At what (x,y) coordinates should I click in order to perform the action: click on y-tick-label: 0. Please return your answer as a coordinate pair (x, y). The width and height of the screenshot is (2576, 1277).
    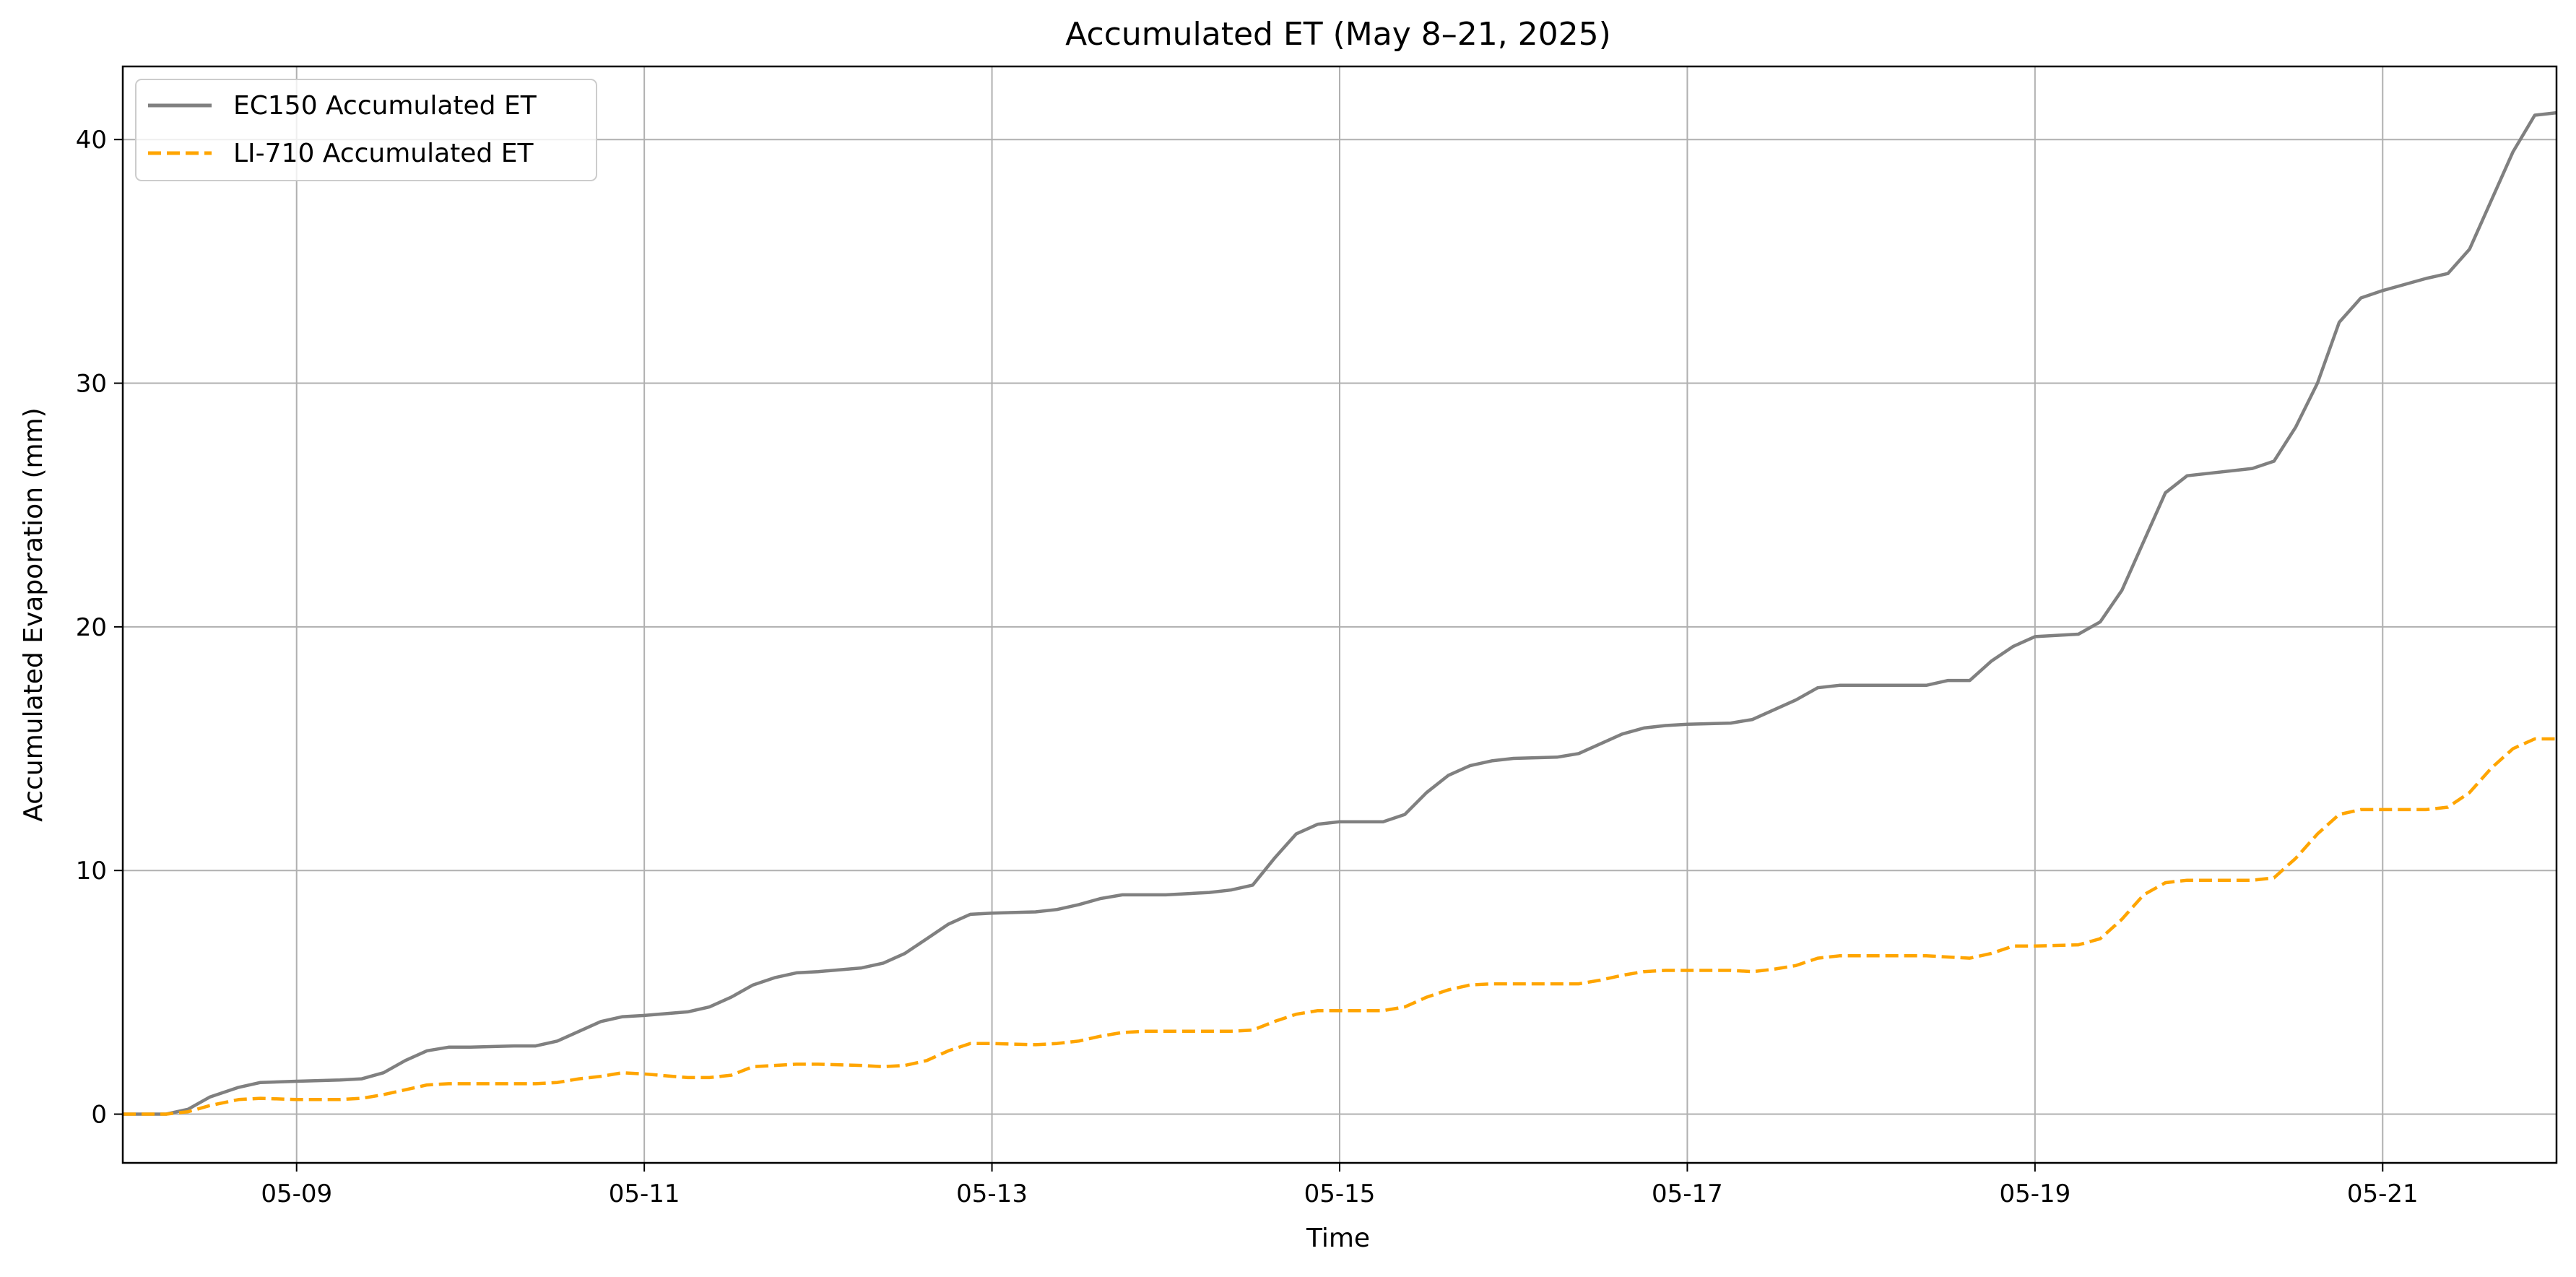
    Looking at the image, I should click on (99, 1115).